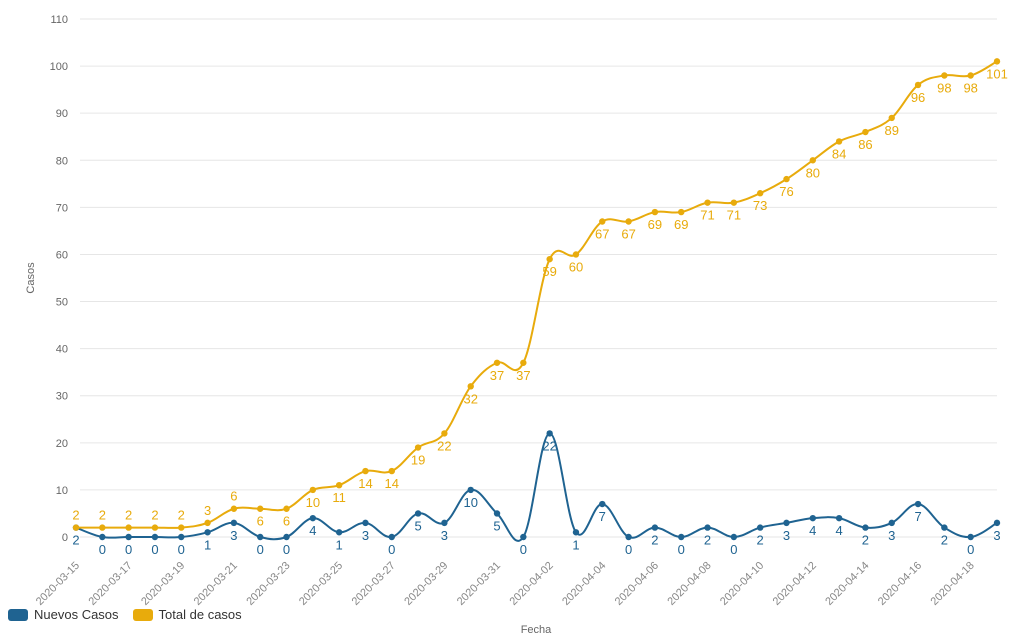 The image size is (1019, 637). Describe the element at coordinates (602, 516) in the screenshot. I see `data-label: 7` at that location.